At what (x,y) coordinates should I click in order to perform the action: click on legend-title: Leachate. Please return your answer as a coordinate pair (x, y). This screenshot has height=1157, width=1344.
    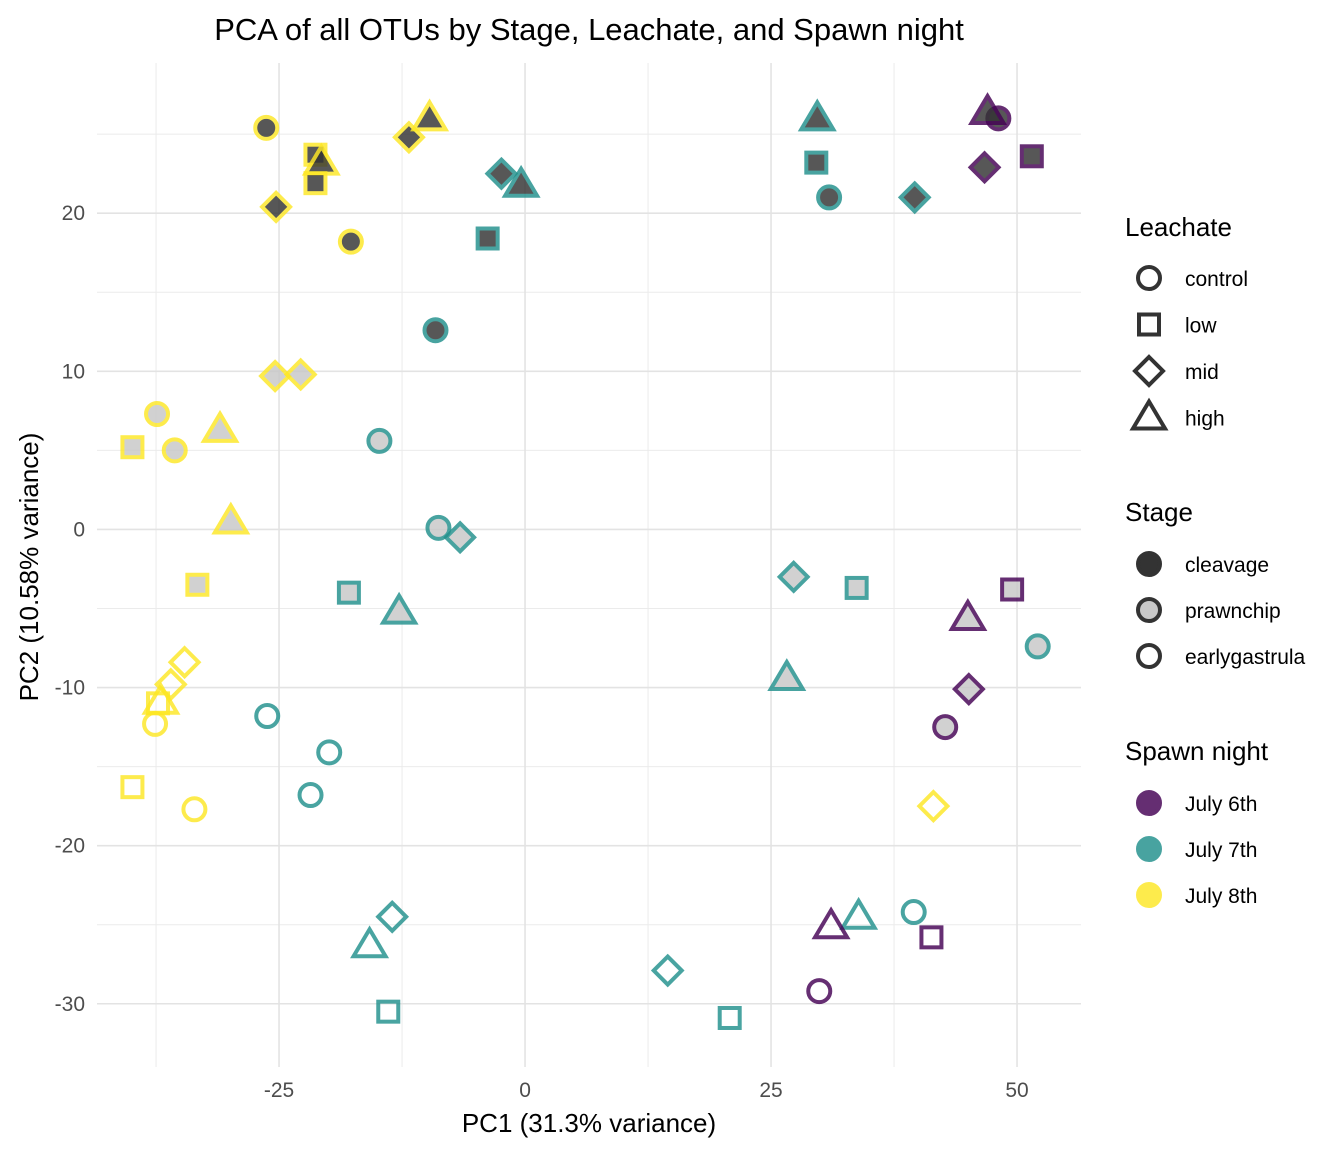
    Looking at the image, I should click on (1178, 227).